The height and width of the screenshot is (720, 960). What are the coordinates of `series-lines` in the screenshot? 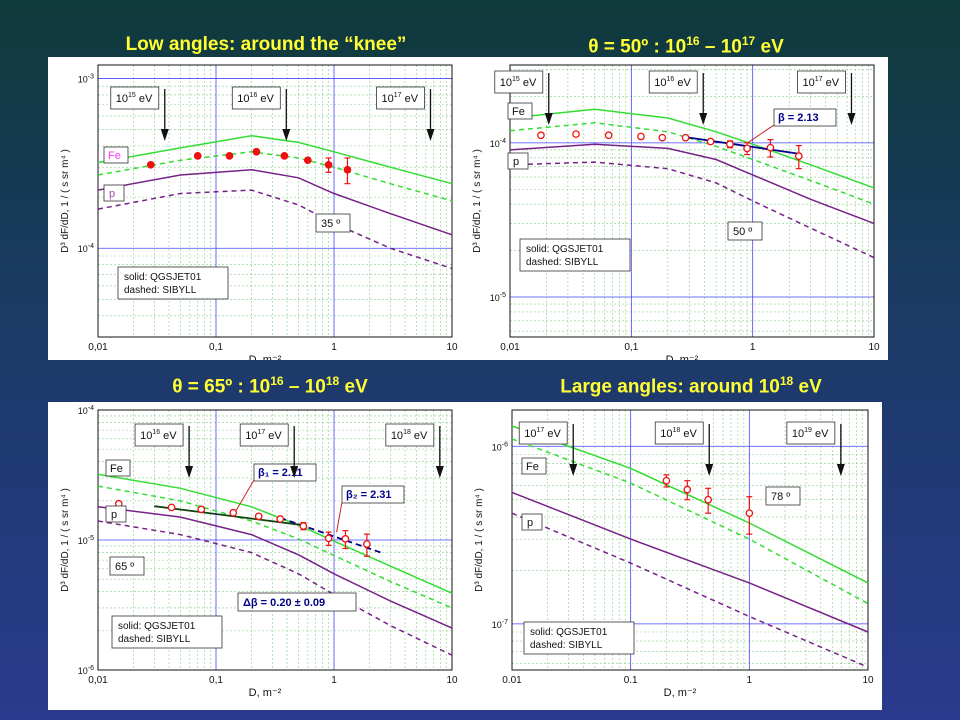 It's located at (690, 546).